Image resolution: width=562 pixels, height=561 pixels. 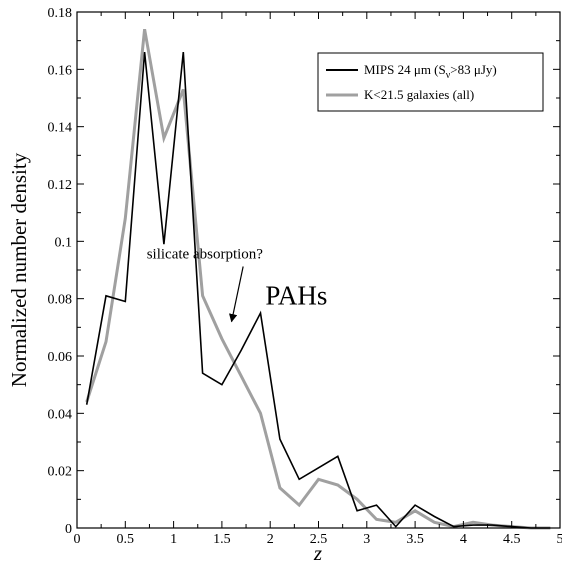 What do you see at coordinates (173, 539) in the screenshot?
I see `x-tick-label: 1` at bounding box center [173, 539].